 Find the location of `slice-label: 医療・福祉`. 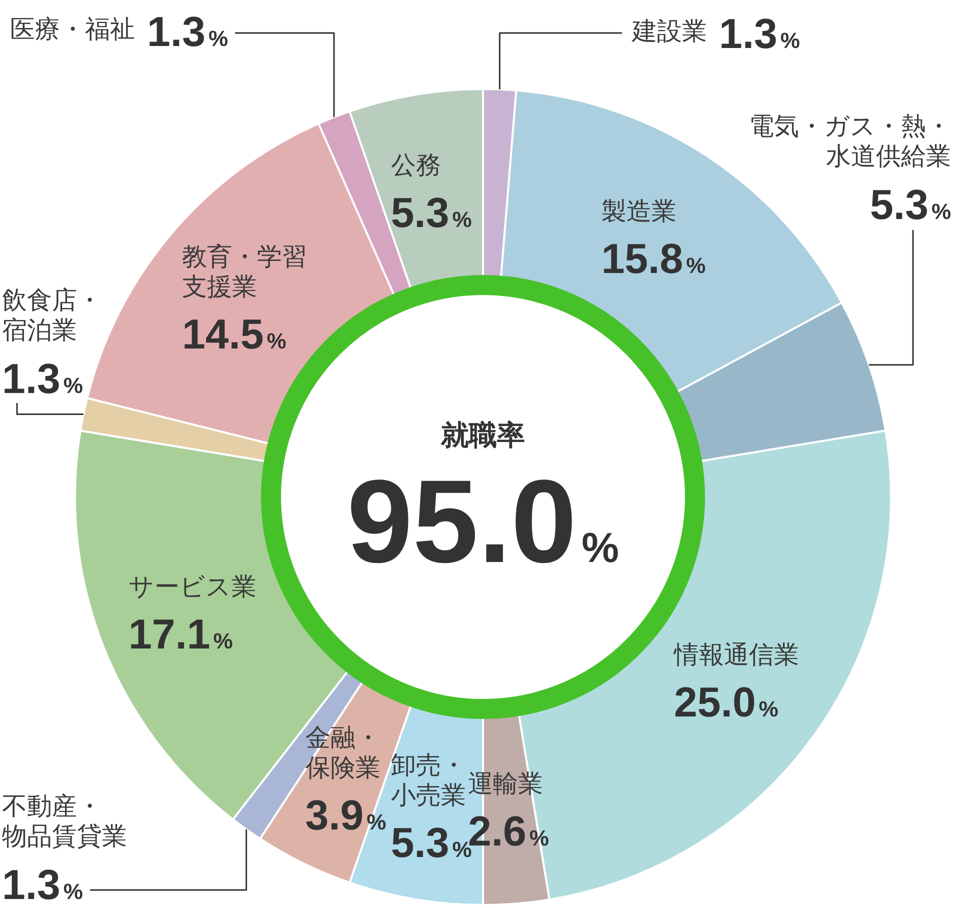

slice-label: 医療・福祉 is located at coordinates (73, 29).